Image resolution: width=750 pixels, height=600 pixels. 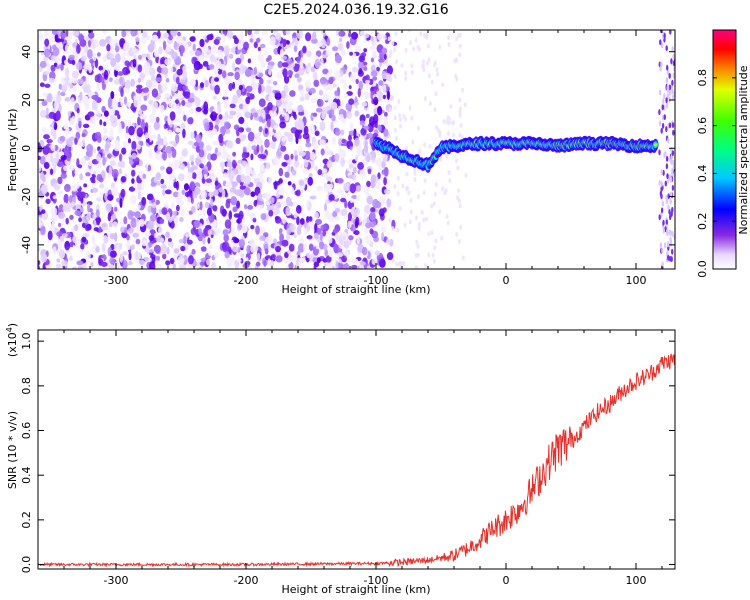 I want to click on snr-y-tick-label: 0.8, so click(x=26, y=386).